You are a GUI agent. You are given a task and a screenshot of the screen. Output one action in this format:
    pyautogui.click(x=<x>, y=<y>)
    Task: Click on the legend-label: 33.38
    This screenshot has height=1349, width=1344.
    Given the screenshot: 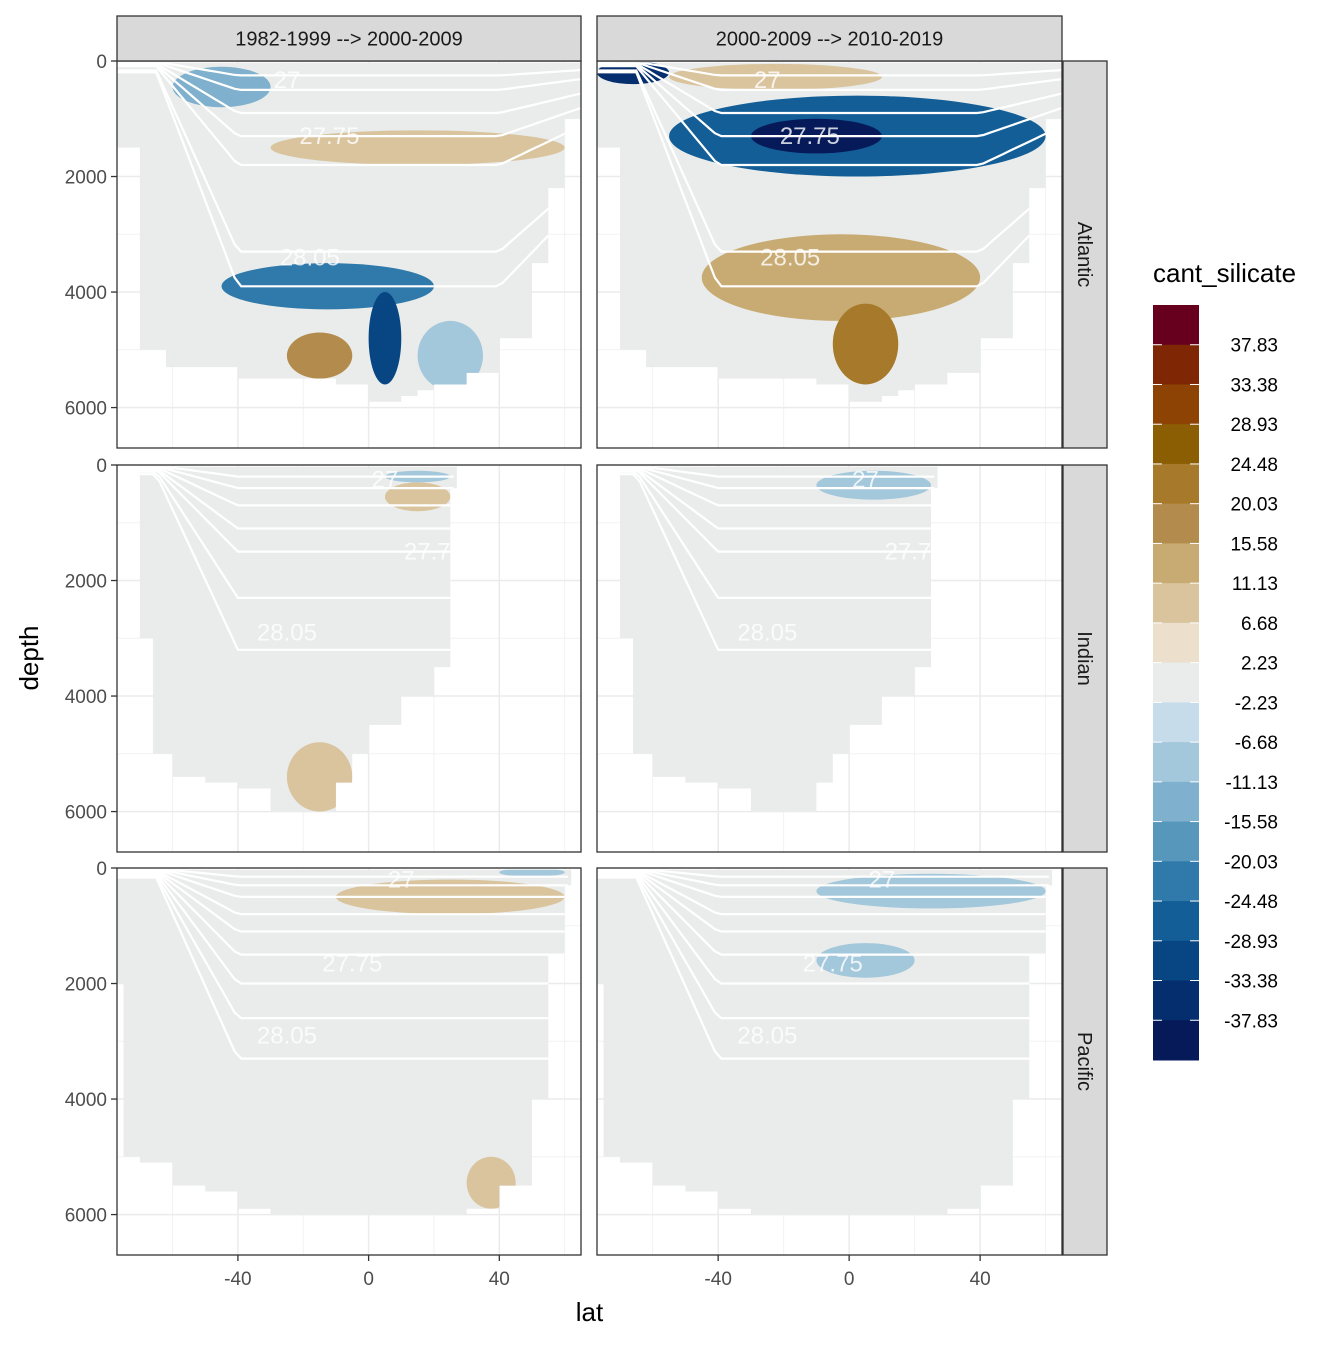 What is the action you would take?
    pyautogui.click(x=1254, y=385)
    